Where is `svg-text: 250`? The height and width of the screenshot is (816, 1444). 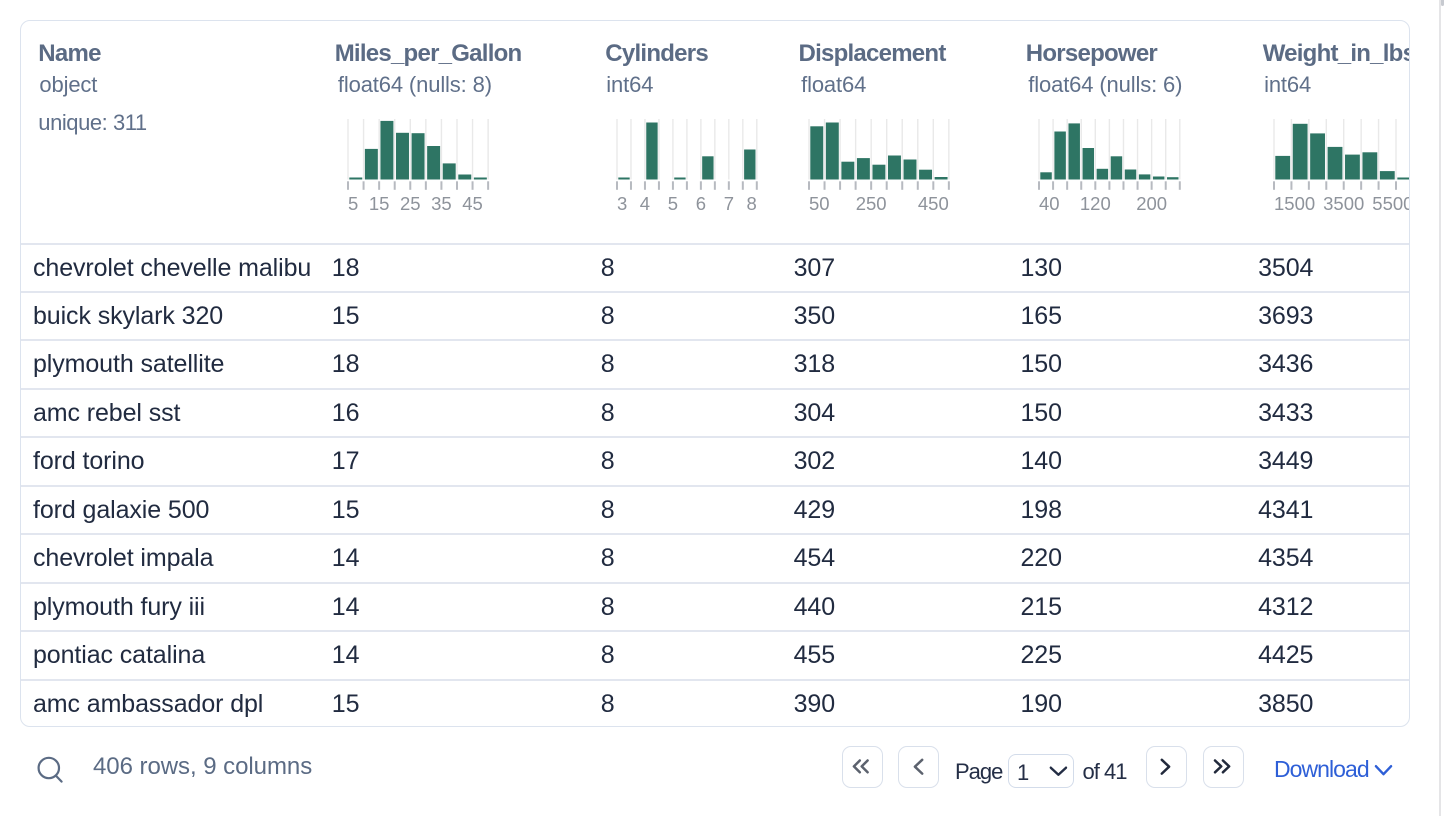
svg-text: 250 is located at coordinates (871, 203).